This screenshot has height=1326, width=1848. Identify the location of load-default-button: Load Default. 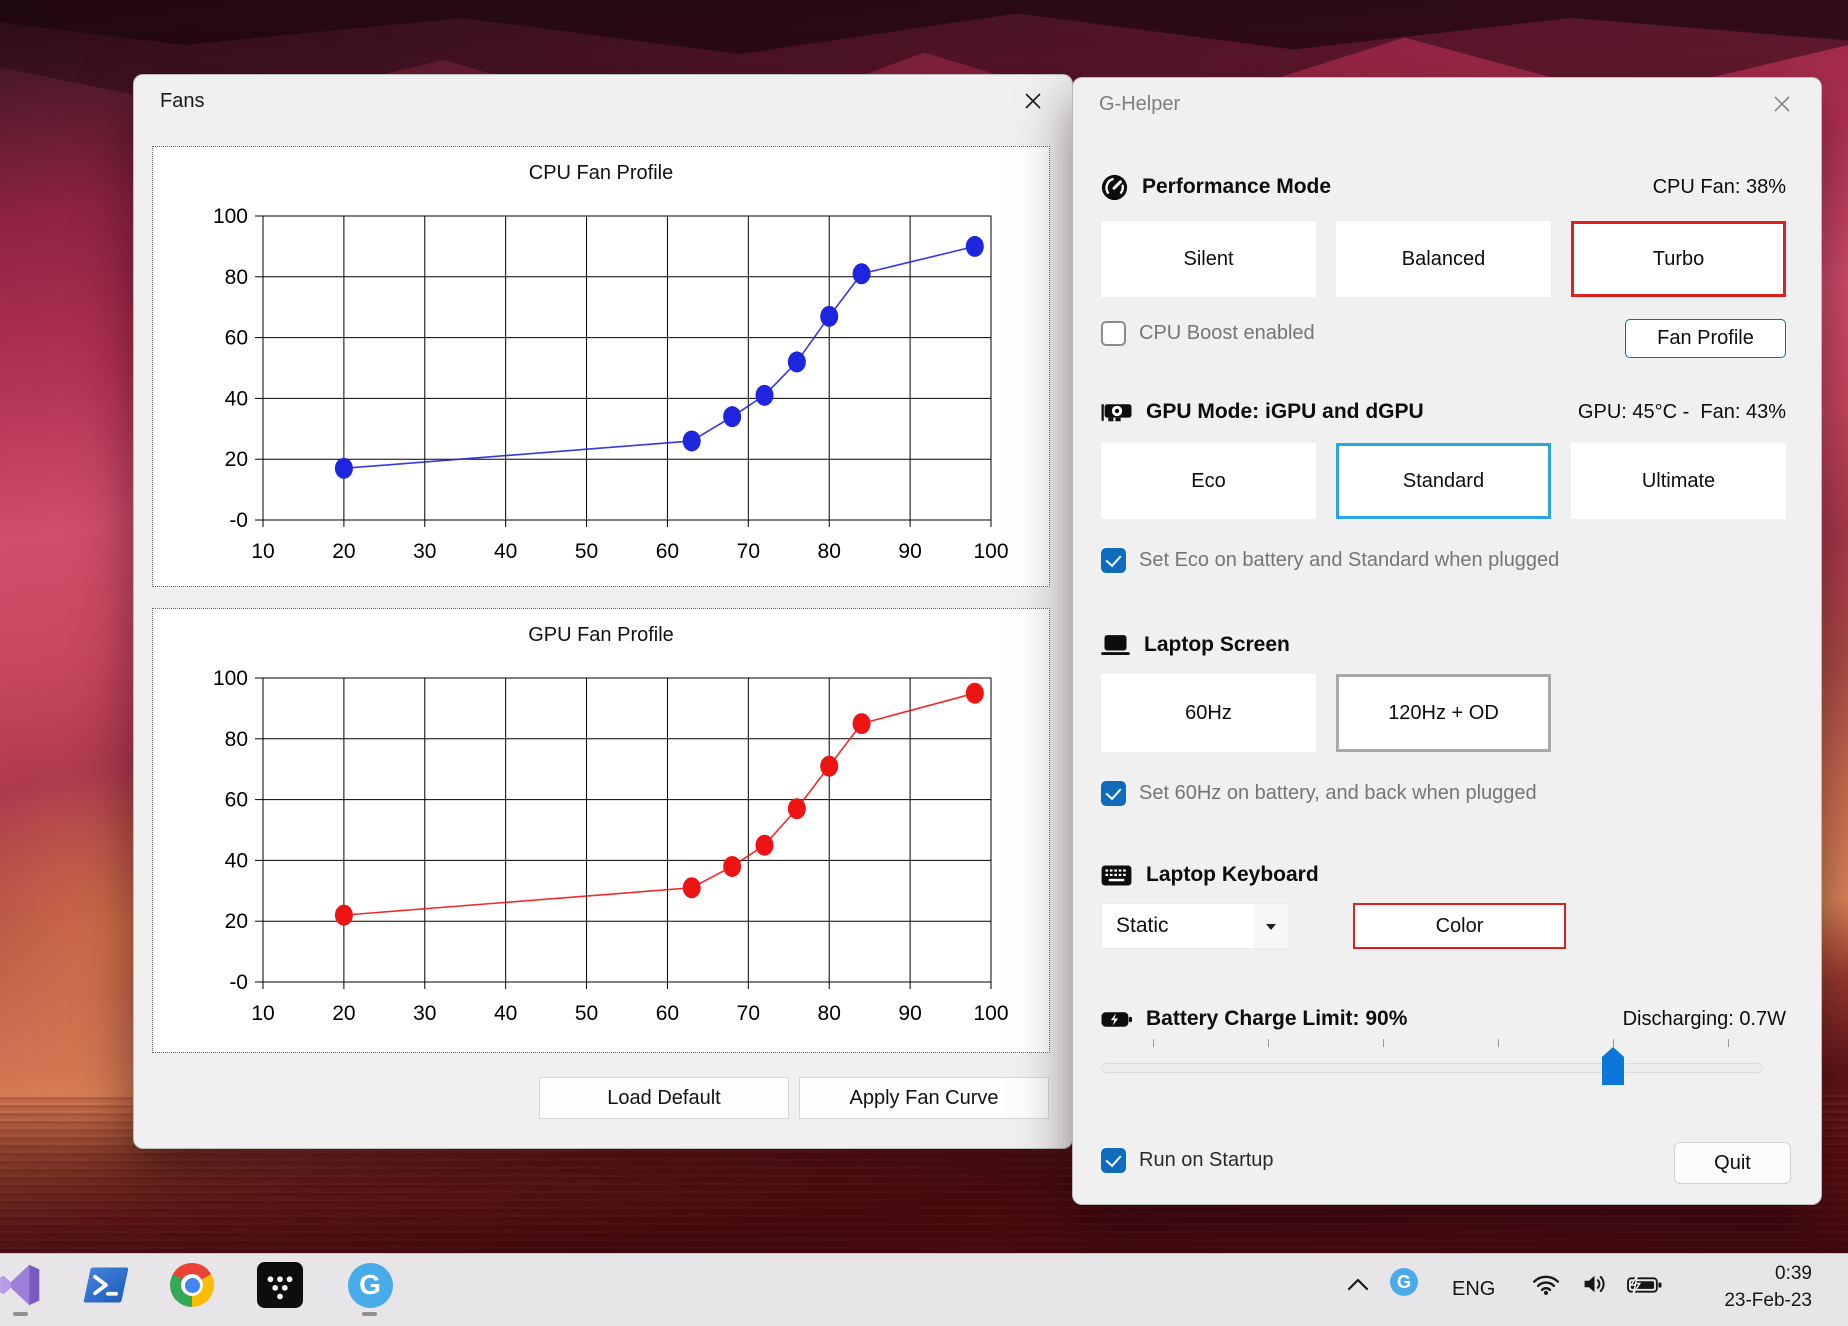
(664, 1098).